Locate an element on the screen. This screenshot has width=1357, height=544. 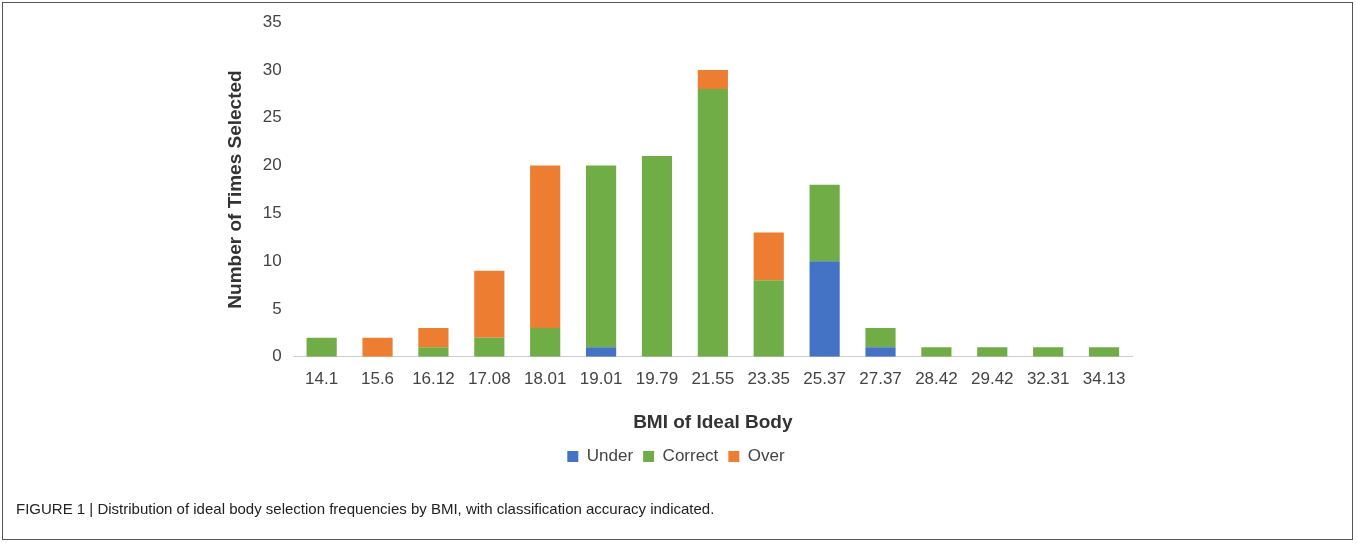
y-axis-title: Number of Times Selected is located at coordinates (234, 189).